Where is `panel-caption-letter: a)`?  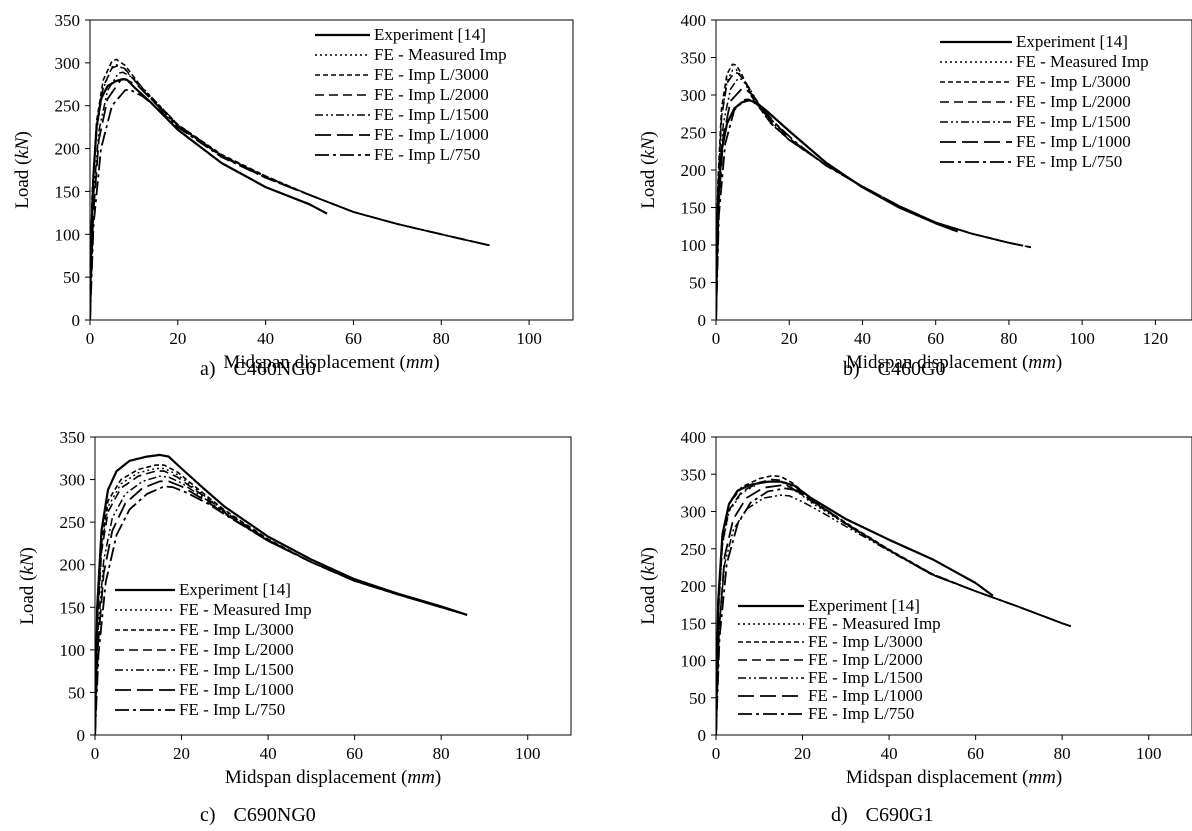
panel-caption-letter: a) is located at coordinates (208, 369).